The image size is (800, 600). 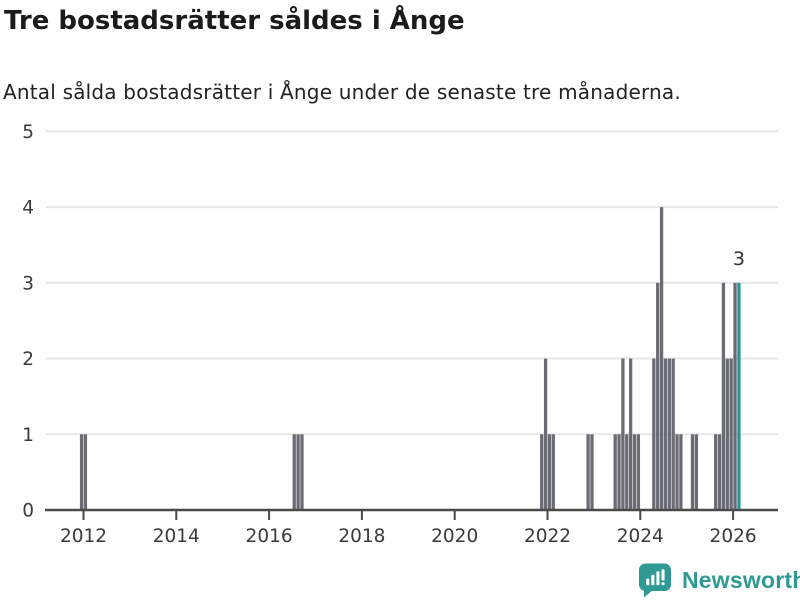 I want to click on newsworthy-logo: Newsworthy, so click(x=718, y=580).